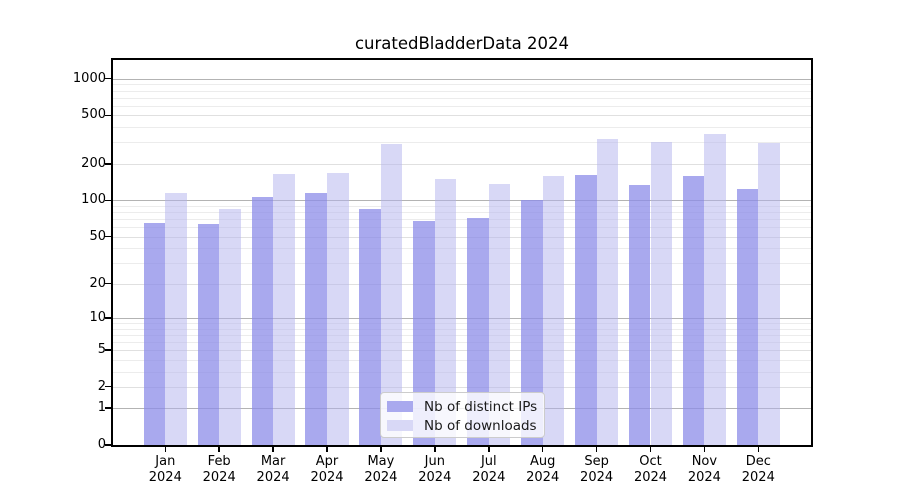 The height and width of the screenshot is (500, 900). I want to click on y-tick-label-500: 500, so click(93, 115).